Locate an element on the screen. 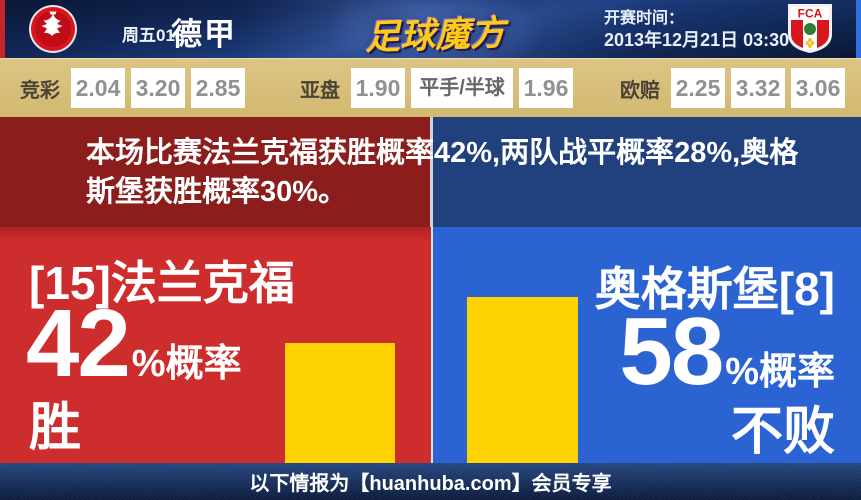 The image size is (861, 500). away-probability-suffix: %概率 is located at coordinates (780, 372).